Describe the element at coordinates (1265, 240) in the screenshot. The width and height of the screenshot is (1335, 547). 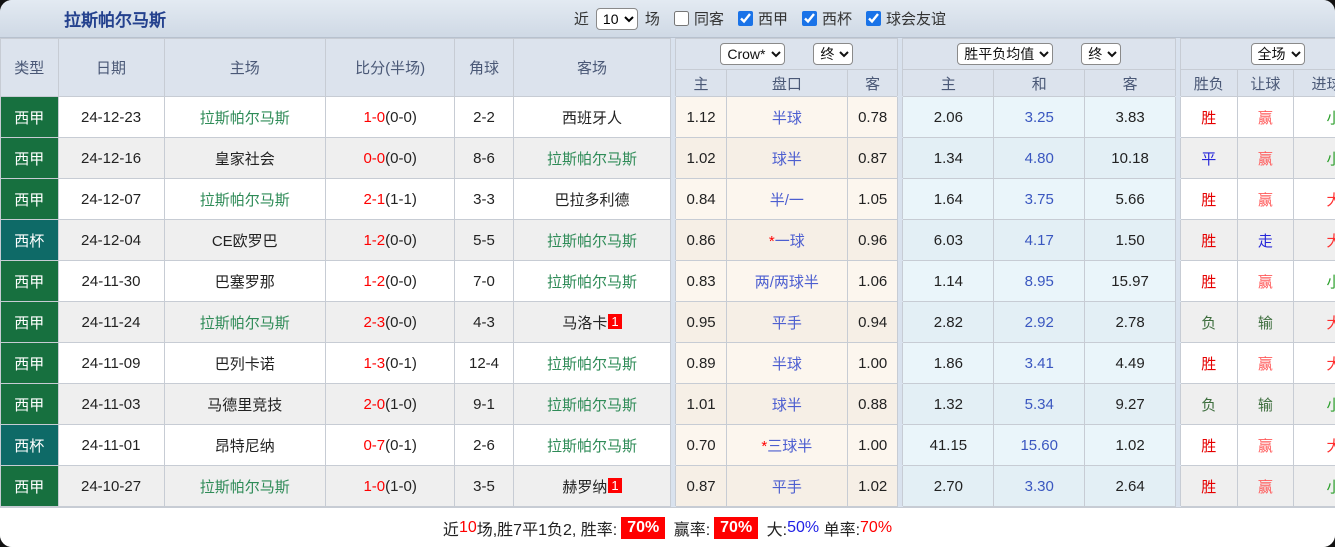
I see `handicap-result-cell: 走` at that location.